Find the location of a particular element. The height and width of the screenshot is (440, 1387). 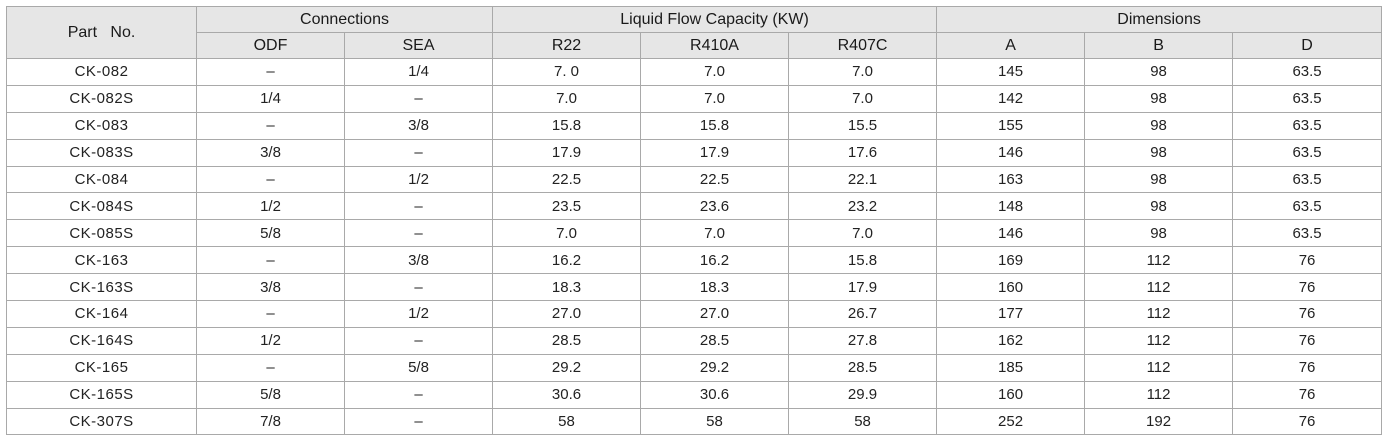

header-odf: ODF is located at coordinates (270, 45).